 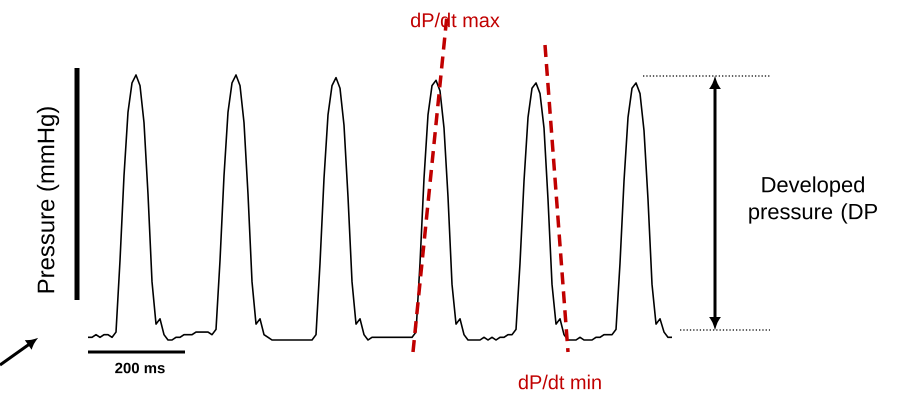 I want to click on text: 200 ms, so click(x=140, y=368).